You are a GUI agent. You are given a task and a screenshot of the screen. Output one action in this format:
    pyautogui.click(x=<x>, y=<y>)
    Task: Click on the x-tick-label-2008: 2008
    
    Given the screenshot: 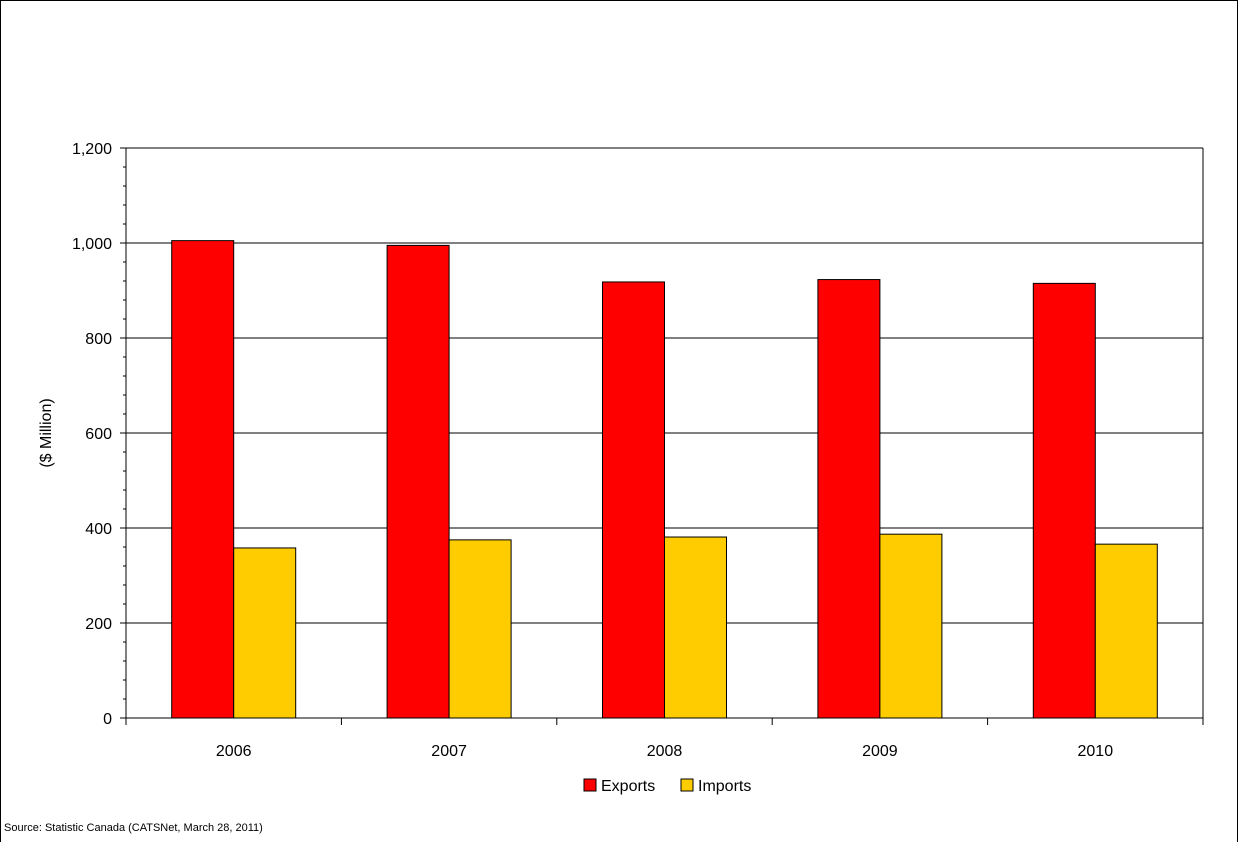 What is the action you would take?
    pyautogui.click(x=665, y=751)
    